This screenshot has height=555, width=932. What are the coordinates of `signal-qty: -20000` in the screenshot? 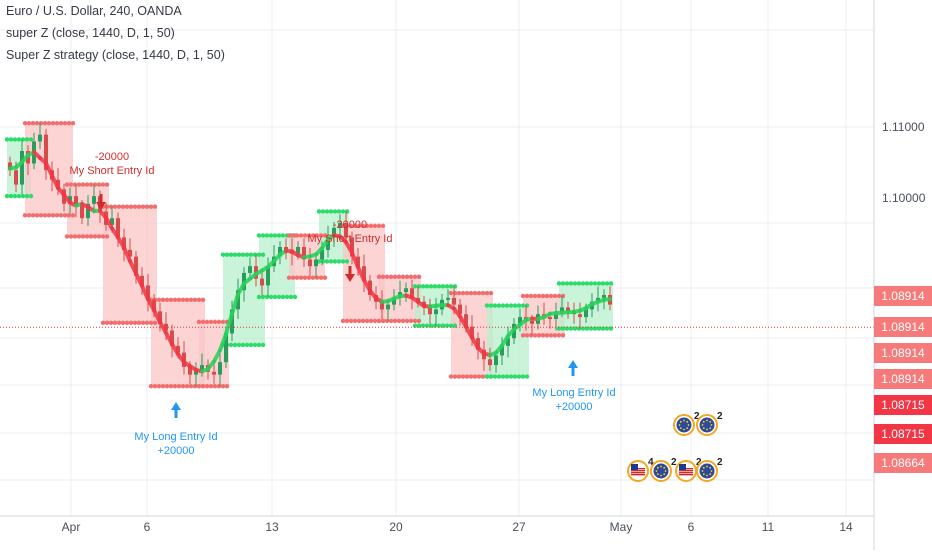 It's located at (350, 225).